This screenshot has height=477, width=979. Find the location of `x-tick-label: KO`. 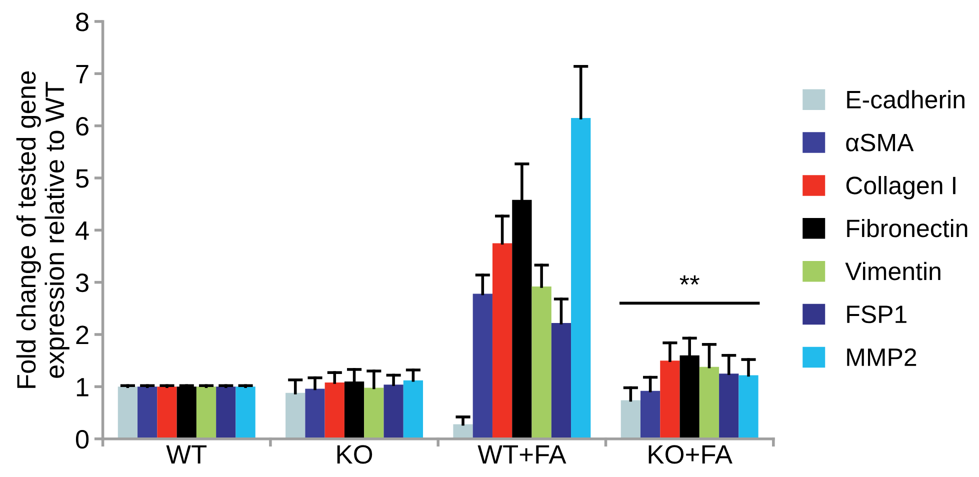

x-tick-label: KO is located at coordinates (354, 454).